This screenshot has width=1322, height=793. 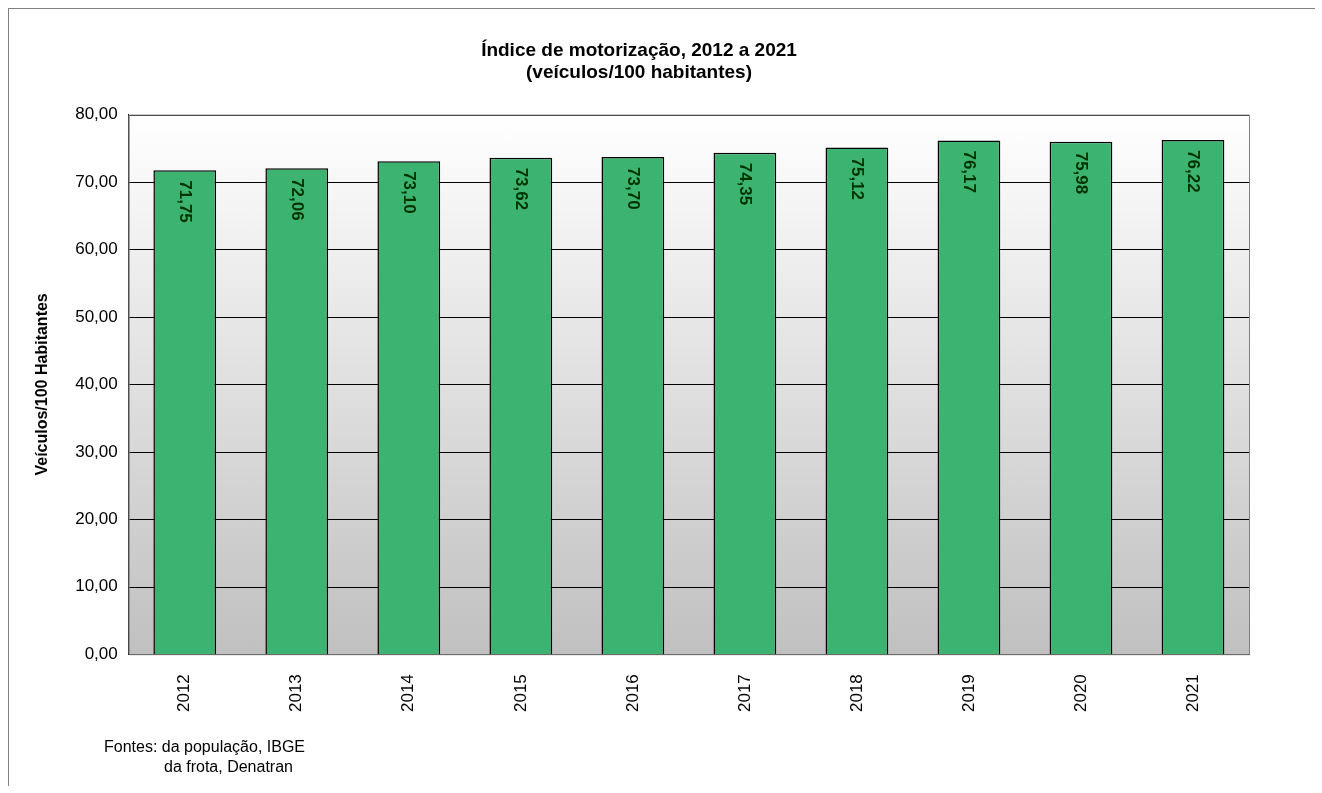 What do you see at coordinates (746, 184) in the screenshot?
I see `data-label: 74,35` at bounding box center [746, 184].